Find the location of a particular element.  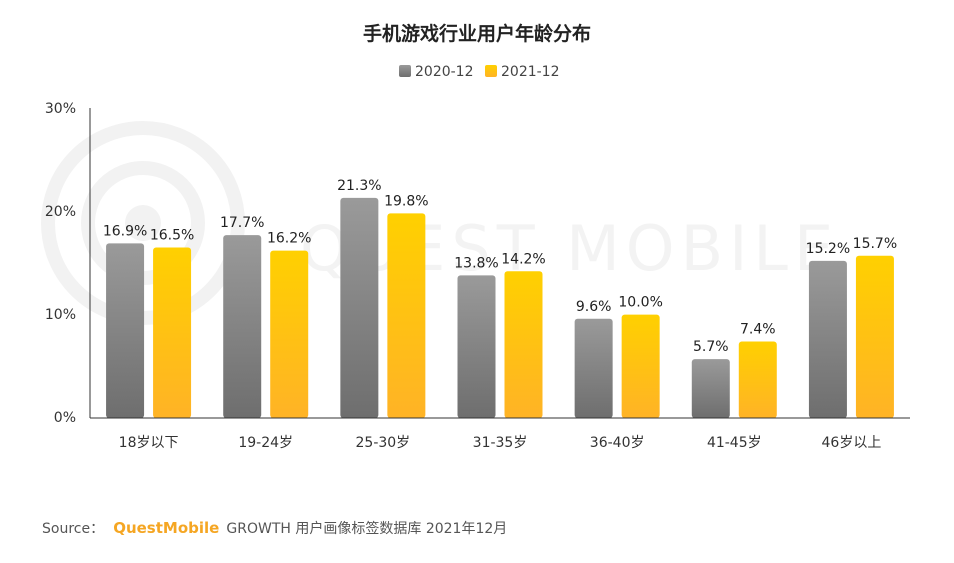

legend-label-2020: 2020-12 is located at coordinates (444, 72).